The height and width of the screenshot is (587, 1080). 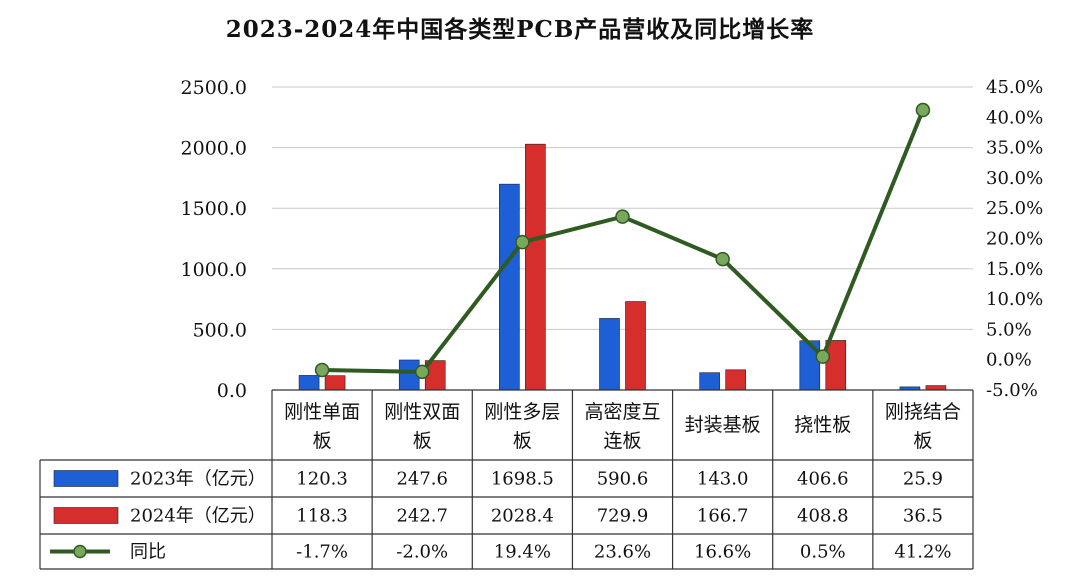 What do you see at coordinates (198, 516) in the screenshot?
I see `legend-label: 2024年（亿元）` at bounding box center [198, 516].